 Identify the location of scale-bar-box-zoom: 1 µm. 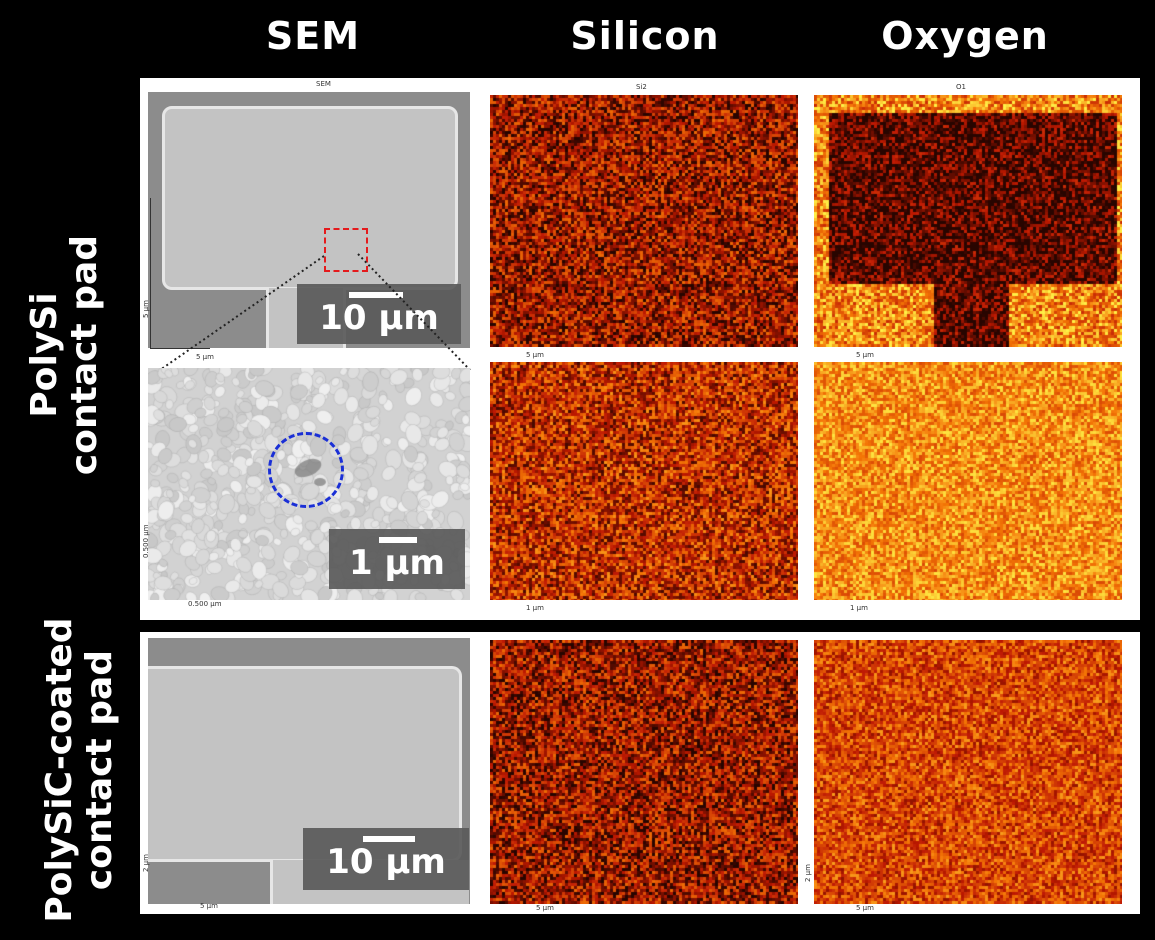
(397, 559).